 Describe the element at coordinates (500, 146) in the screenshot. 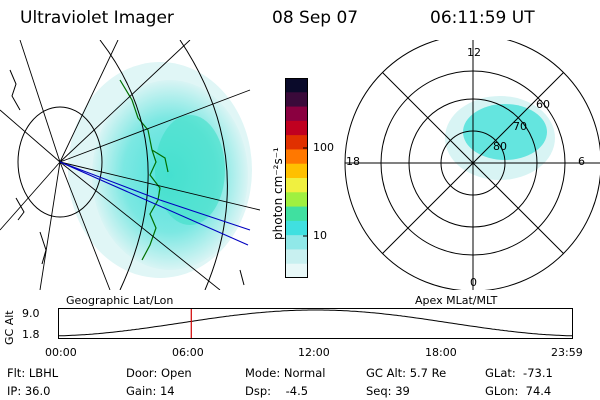

I see `mlat-label-80: 80` at that location.